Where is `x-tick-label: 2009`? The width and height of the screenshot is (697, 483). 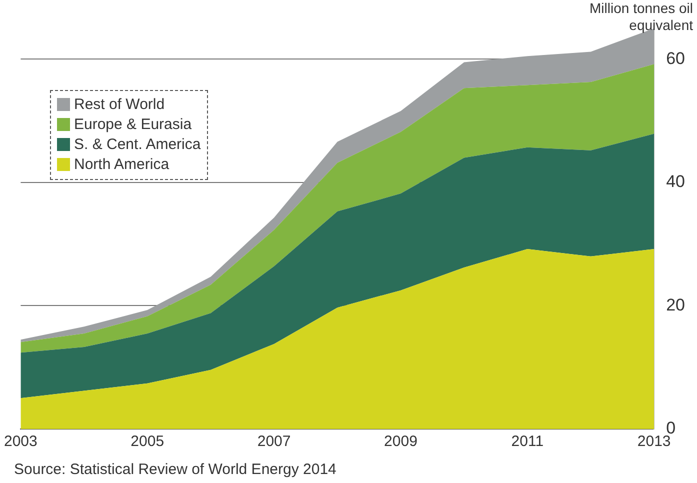
x-tick-label: 2009 is located at coordinates (401, 441).